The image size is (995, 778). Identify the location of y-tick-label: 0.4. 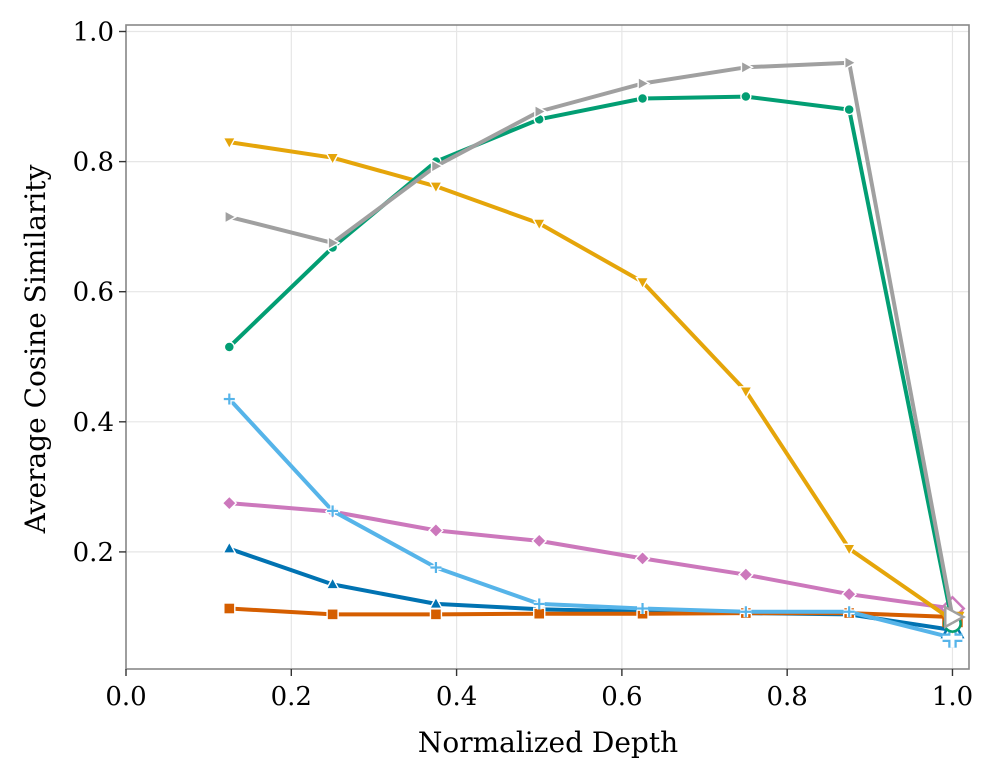
(93, 423).